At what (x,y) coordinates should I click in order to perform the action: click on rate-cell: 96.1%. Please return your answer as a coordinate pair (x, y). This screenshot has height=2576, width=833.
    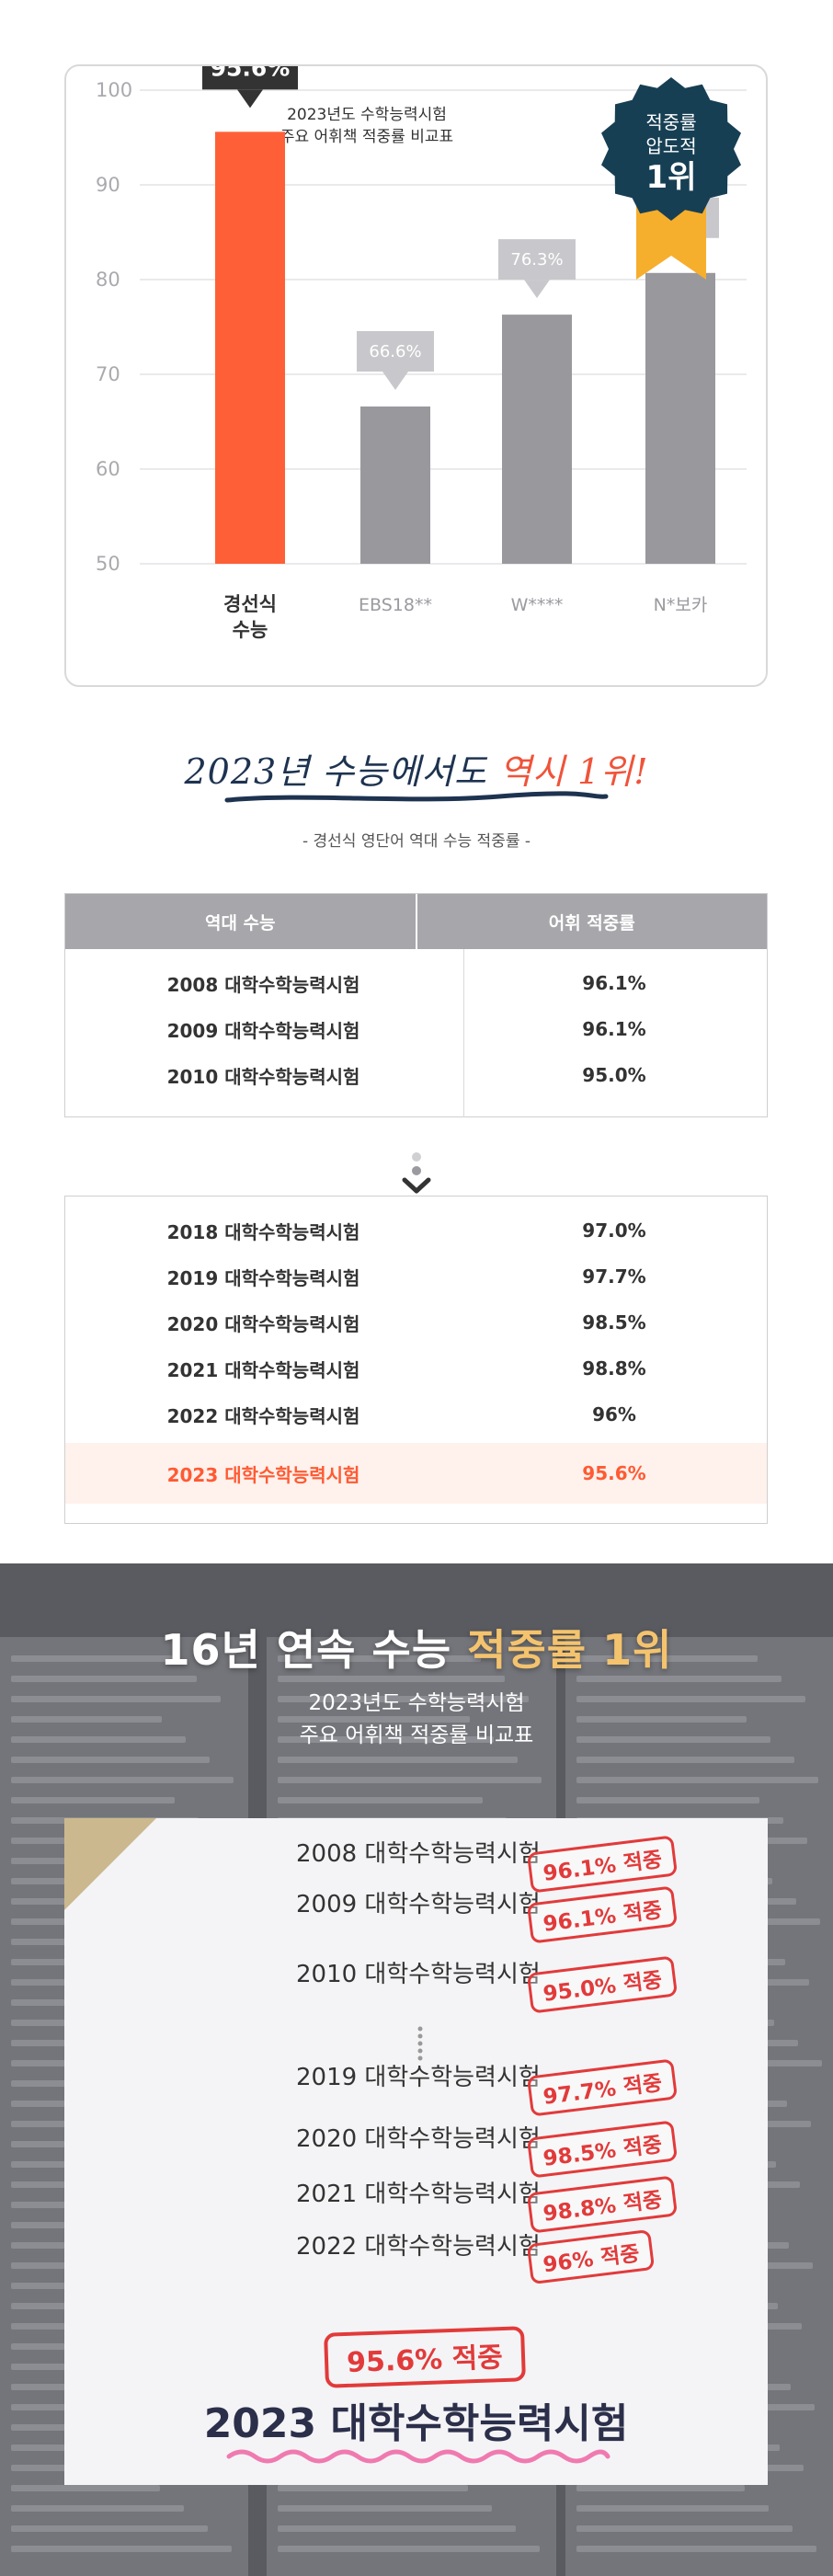
    Looking at the image, I should click on (614, 983).